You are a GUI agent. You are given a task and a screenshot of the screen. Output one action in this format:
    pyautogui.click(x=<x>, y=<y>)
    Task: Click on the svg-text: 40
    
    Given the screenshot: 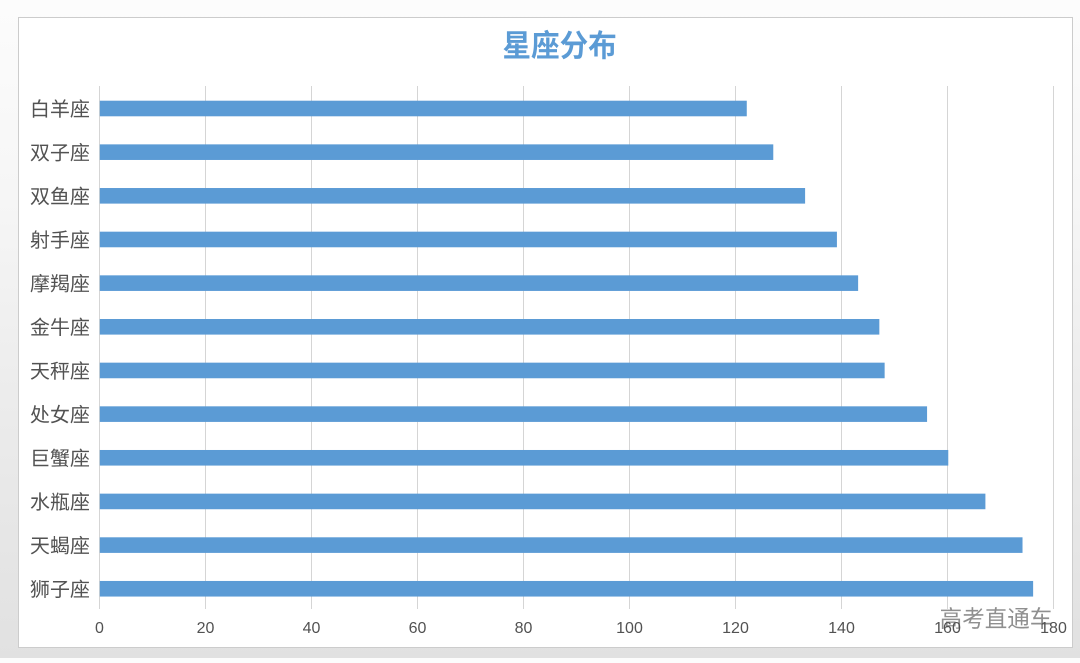 What is the action you would take?
    pyautogui.click(x=312, y=628)
    